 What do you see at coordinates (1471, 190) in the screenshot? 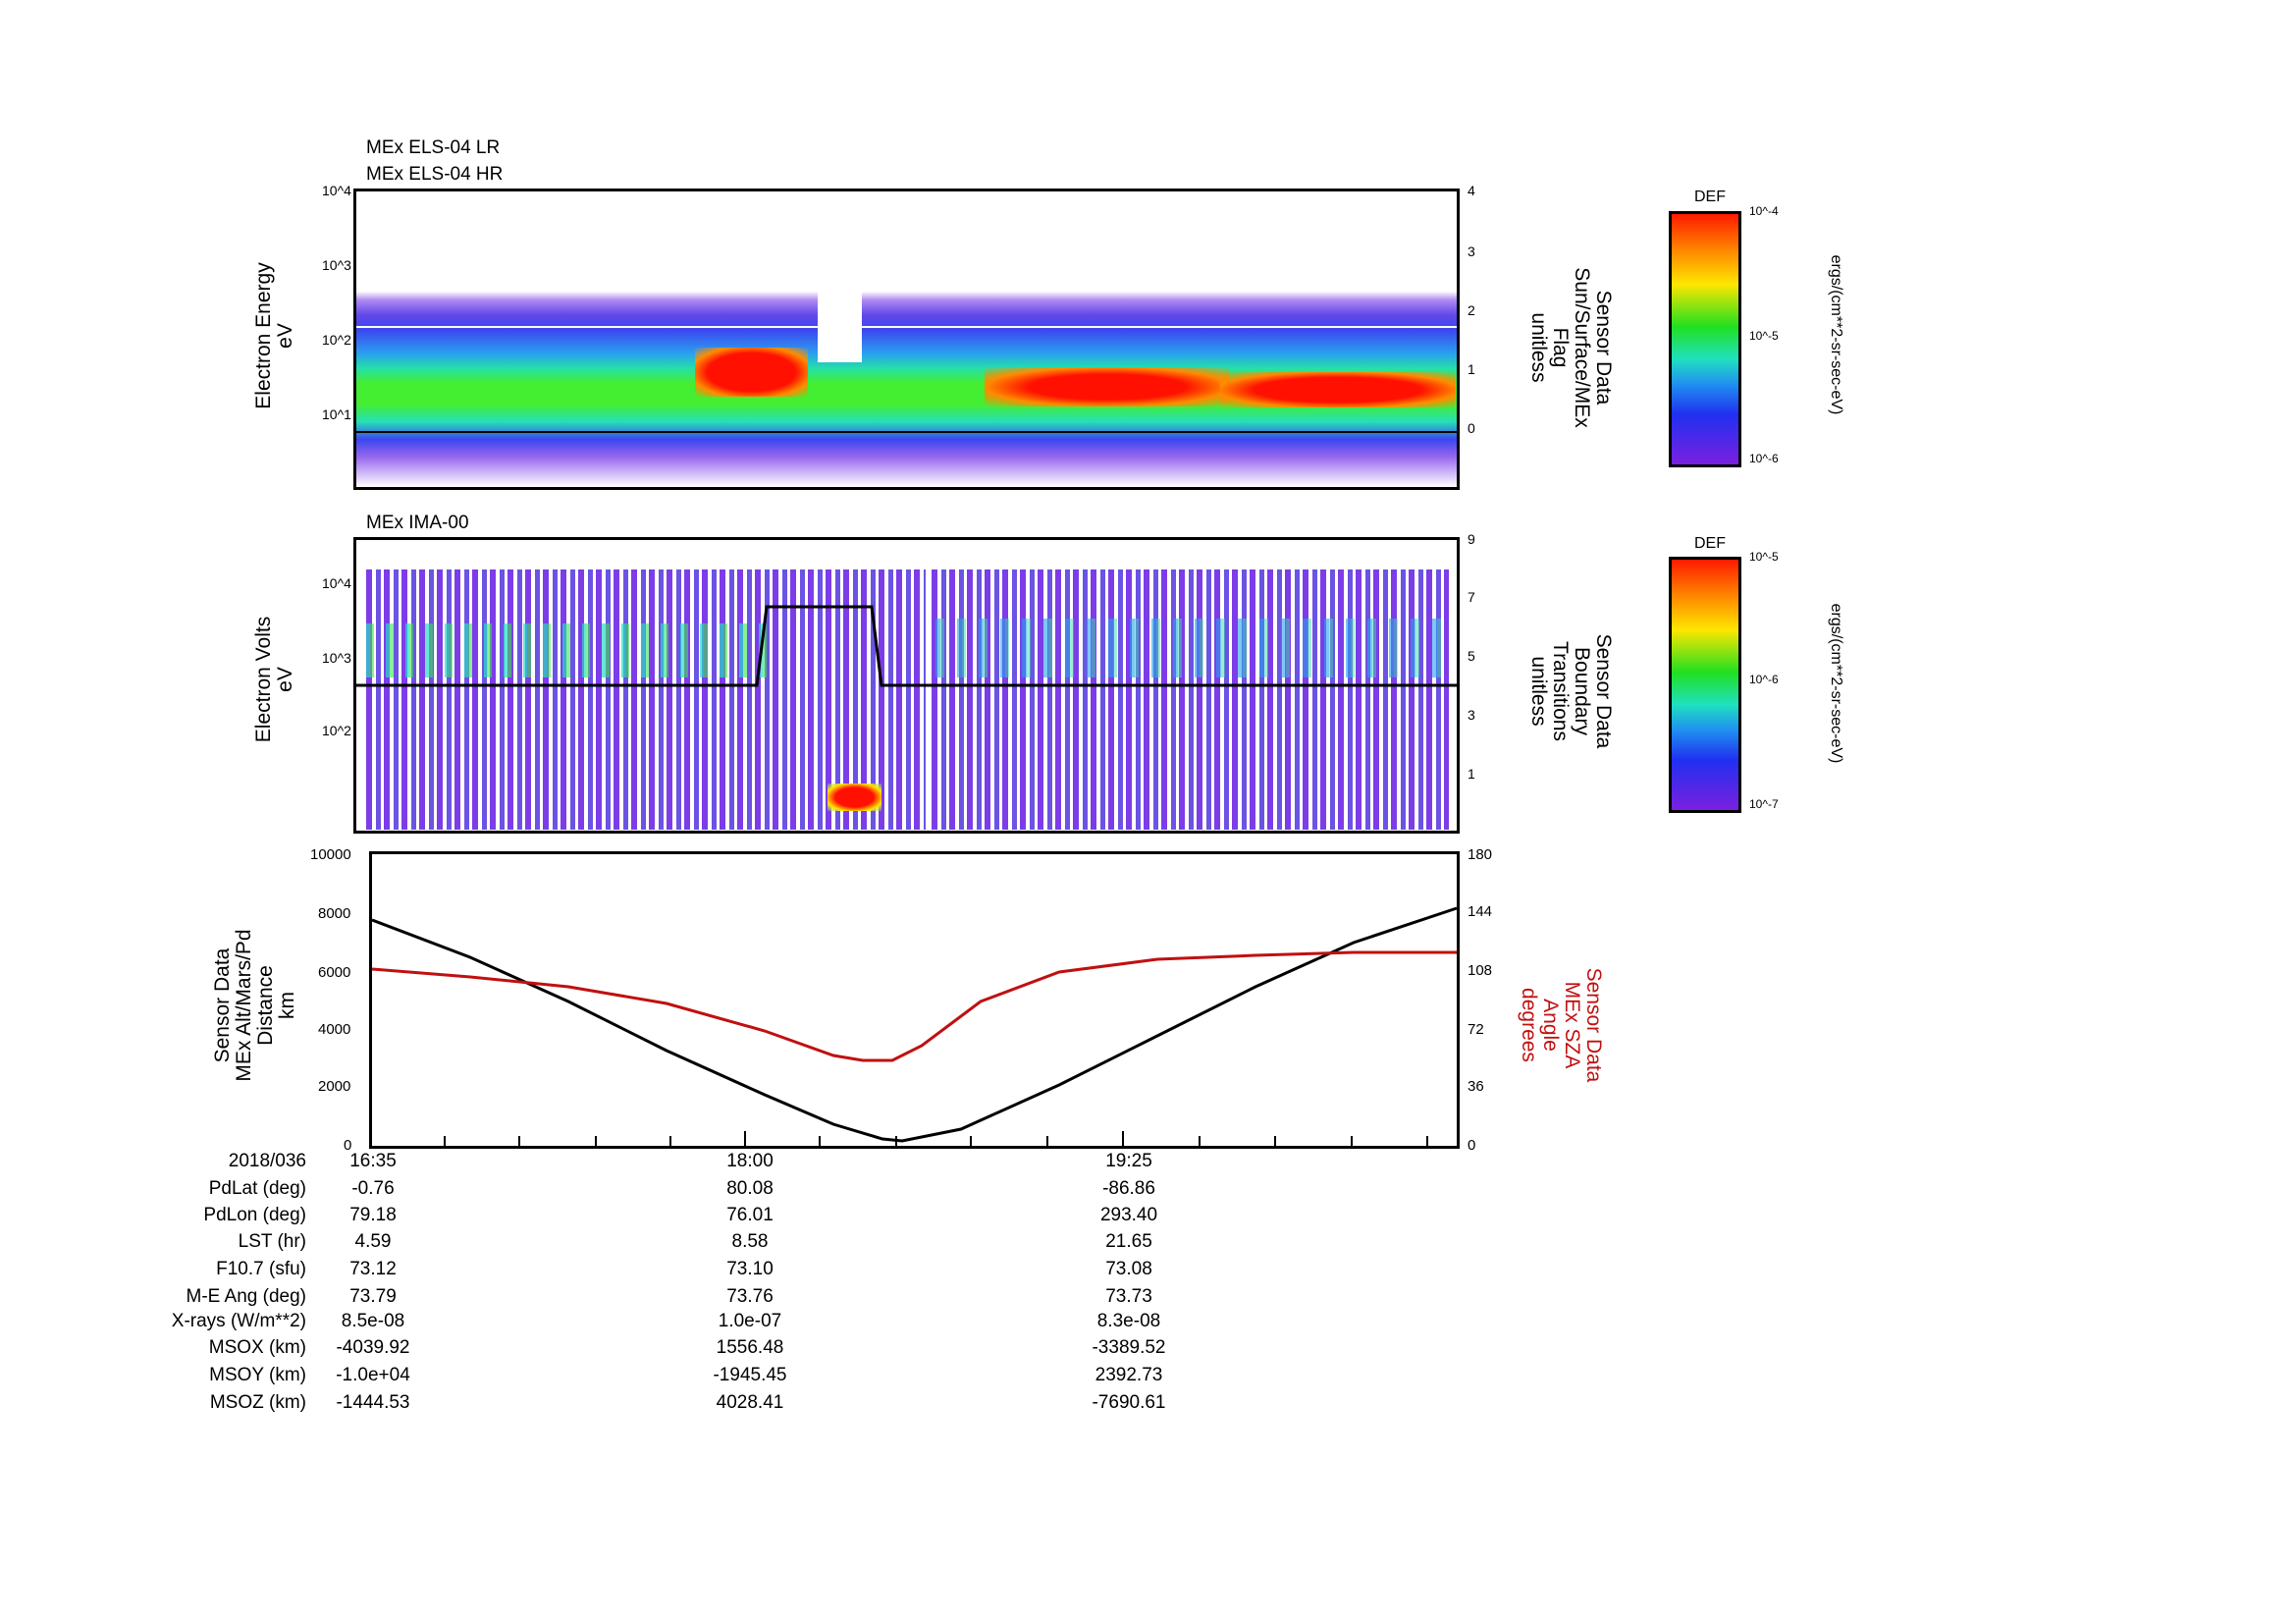
I see `els-y2tick-4: 4` at bounding box center [1471, 190].